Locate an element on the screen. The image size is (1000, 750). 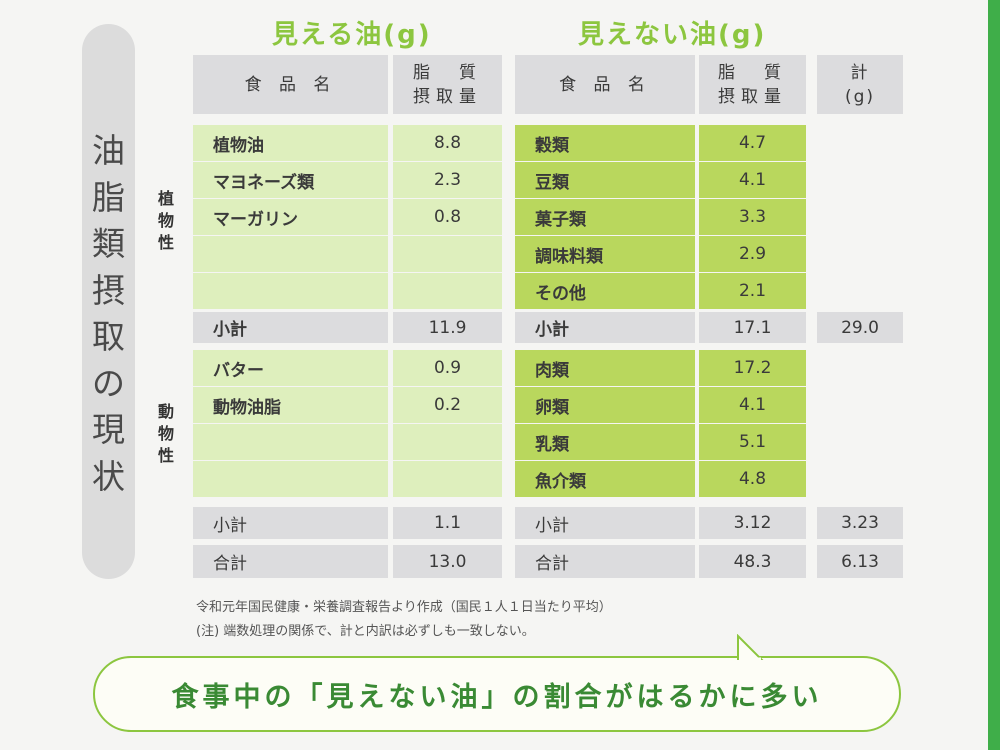
plant-visible-value: 2.3 is located at coordinates (447, 180).